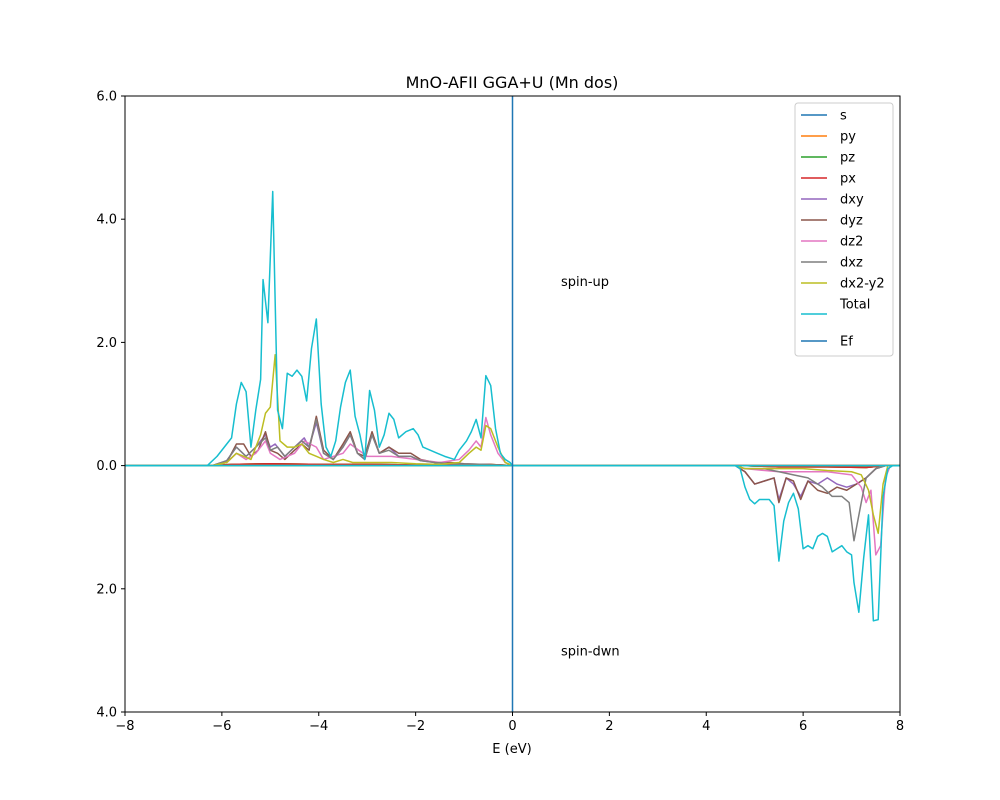  What do you see at coordinates (846, 342) in the screenshot?
I see `legend-label-ef: Ef` at bounding box center [846, 342].